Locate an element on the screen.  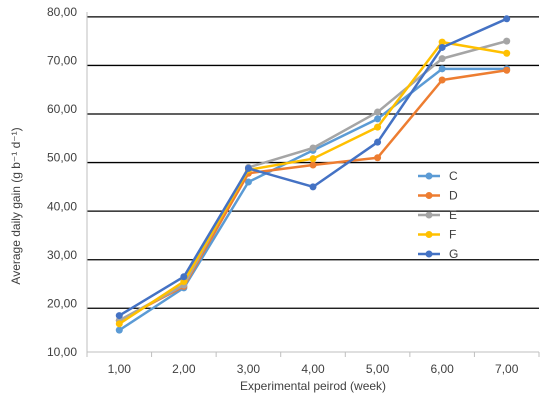
legend-label: E is located at coordinates (453, 215).